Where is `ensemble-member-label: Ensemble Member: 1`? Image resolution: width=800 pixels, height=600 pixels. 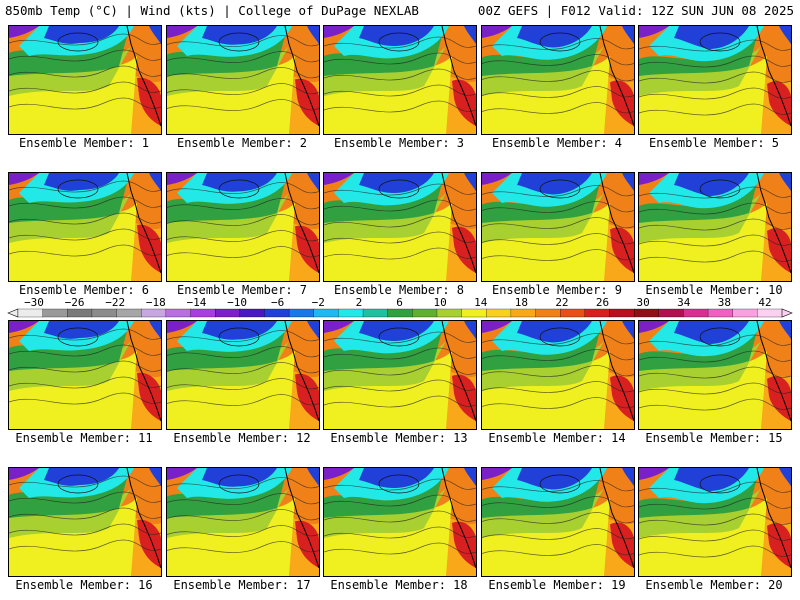 ensemble-member-label: Ensemble Member: 1 is located at coordinates (84, 143).